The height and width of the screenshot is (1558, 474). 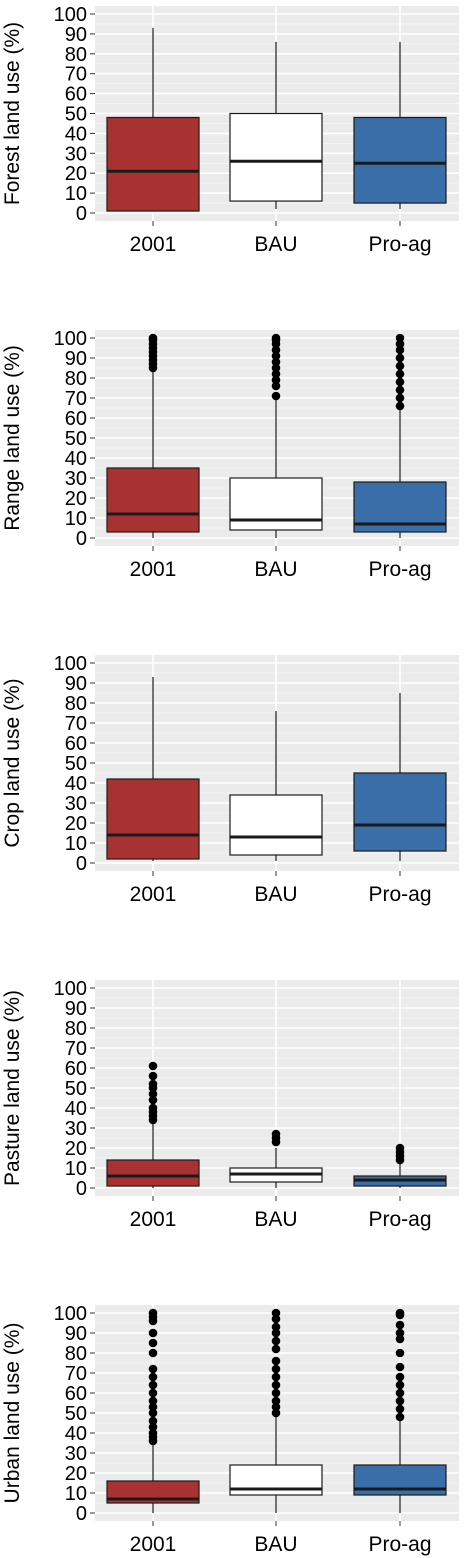 I want to click on y-axis-label: Forest land use (%), so click(x=12, y=113).